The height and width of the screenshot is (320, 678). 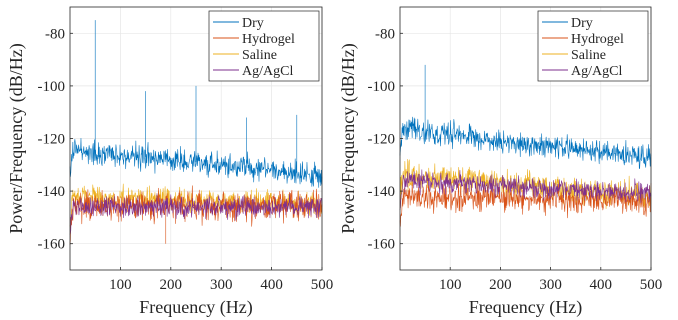 What do you see at coordinates (525, 116) in the screenshot?
I see `series-line-dry` at bounding box center [525, 116].